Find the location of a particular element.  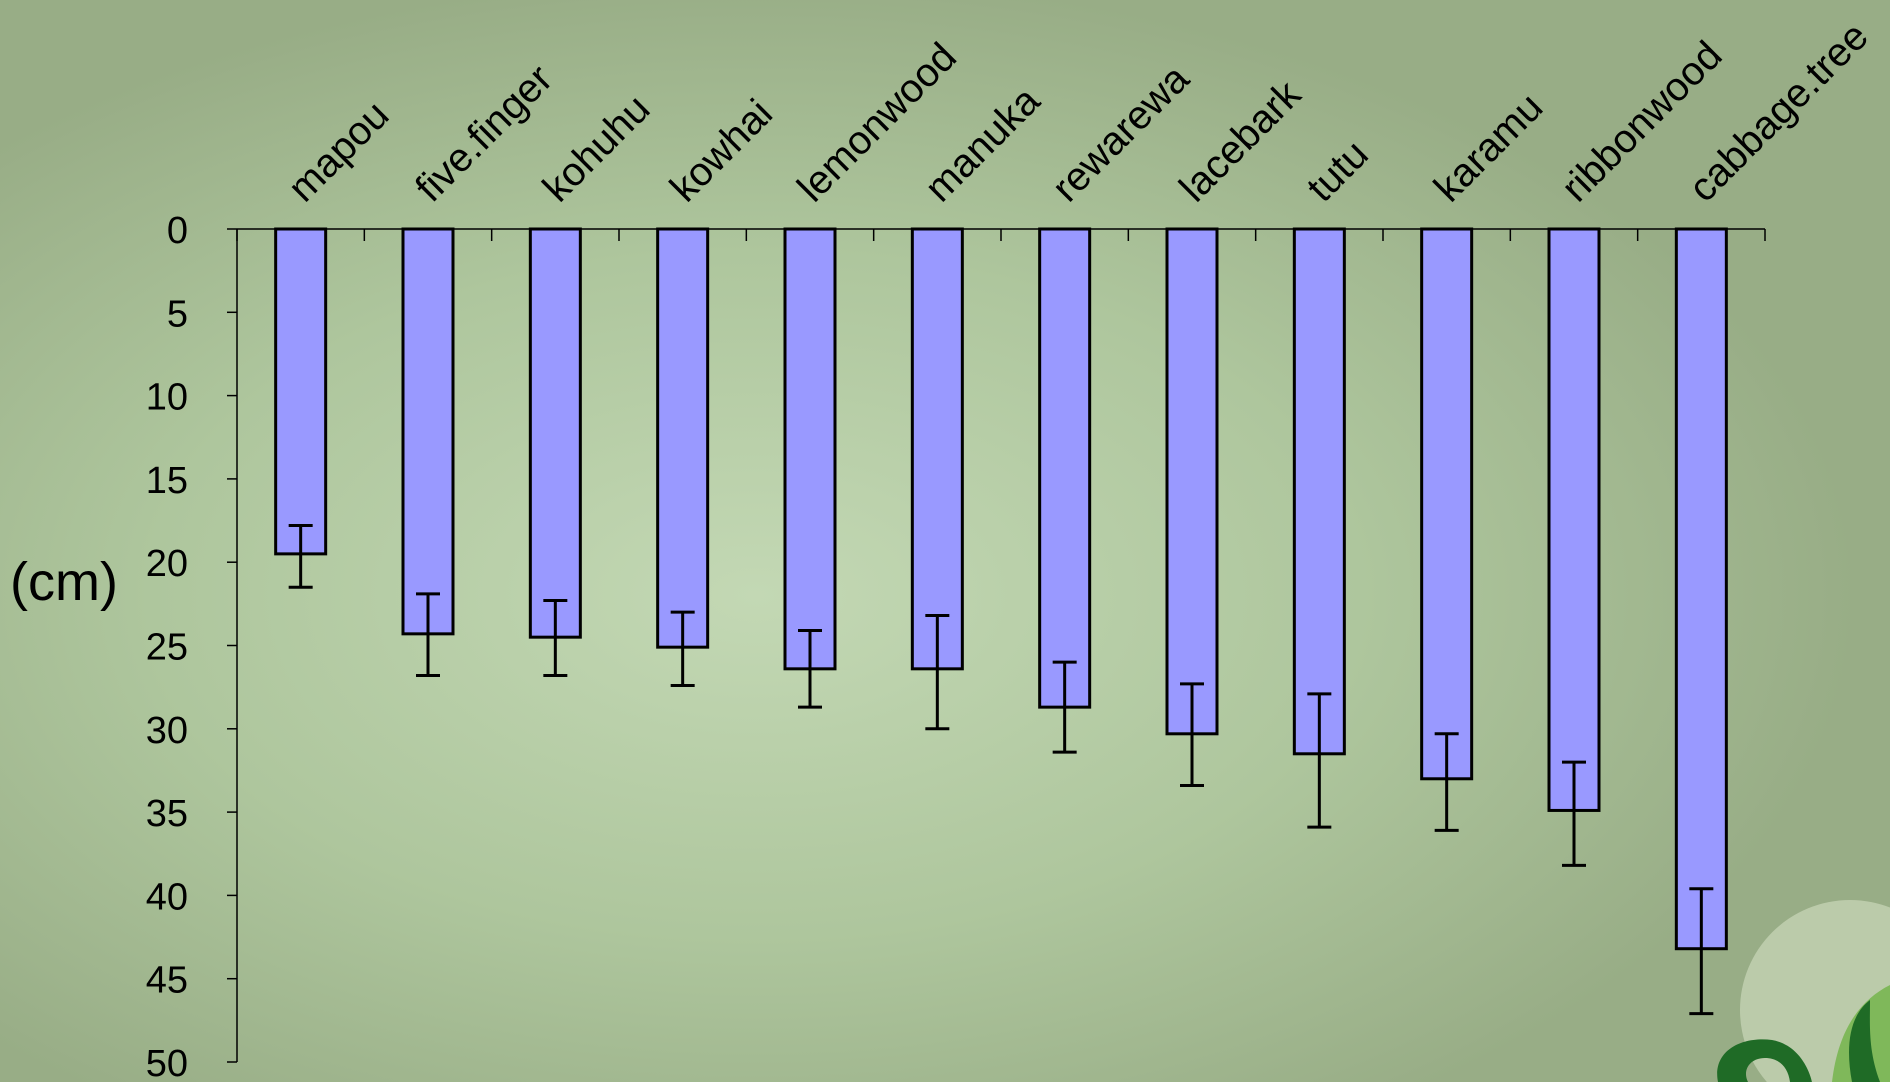

y-tick-label: 30 is located at coordinates (167, 731).